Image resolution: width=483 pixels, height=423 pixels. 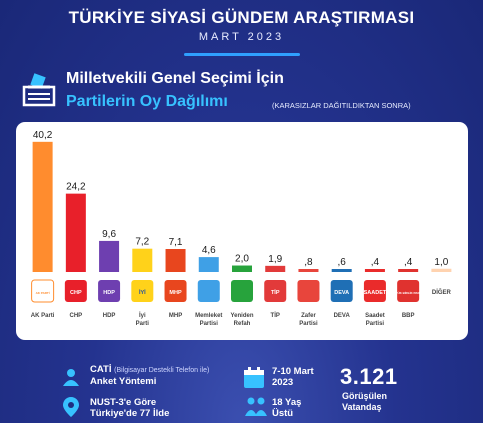 What do you see at coordinates (369, 376) in the screenshot?
I see `respondent-count: 3.121` at bounding box center [369, 376].